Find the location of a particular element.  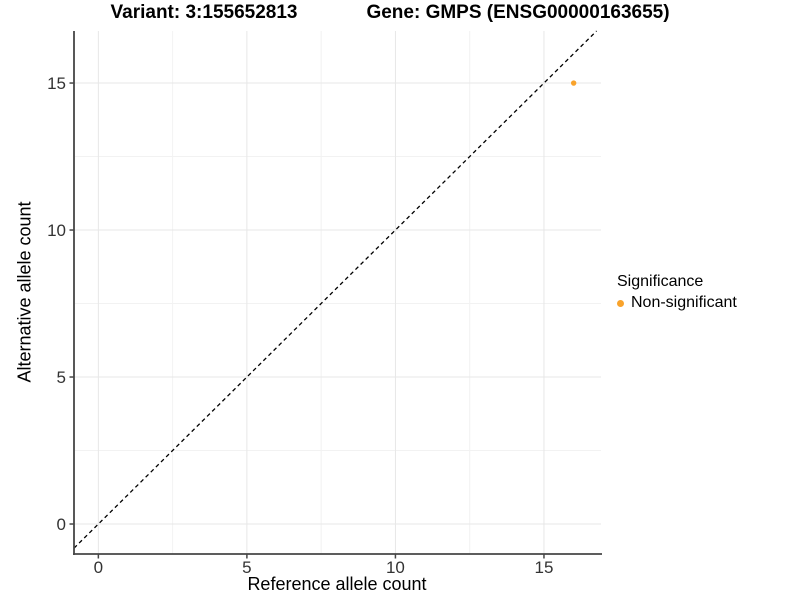

x-tick-label: 0 is located at coordinates (98, 567).